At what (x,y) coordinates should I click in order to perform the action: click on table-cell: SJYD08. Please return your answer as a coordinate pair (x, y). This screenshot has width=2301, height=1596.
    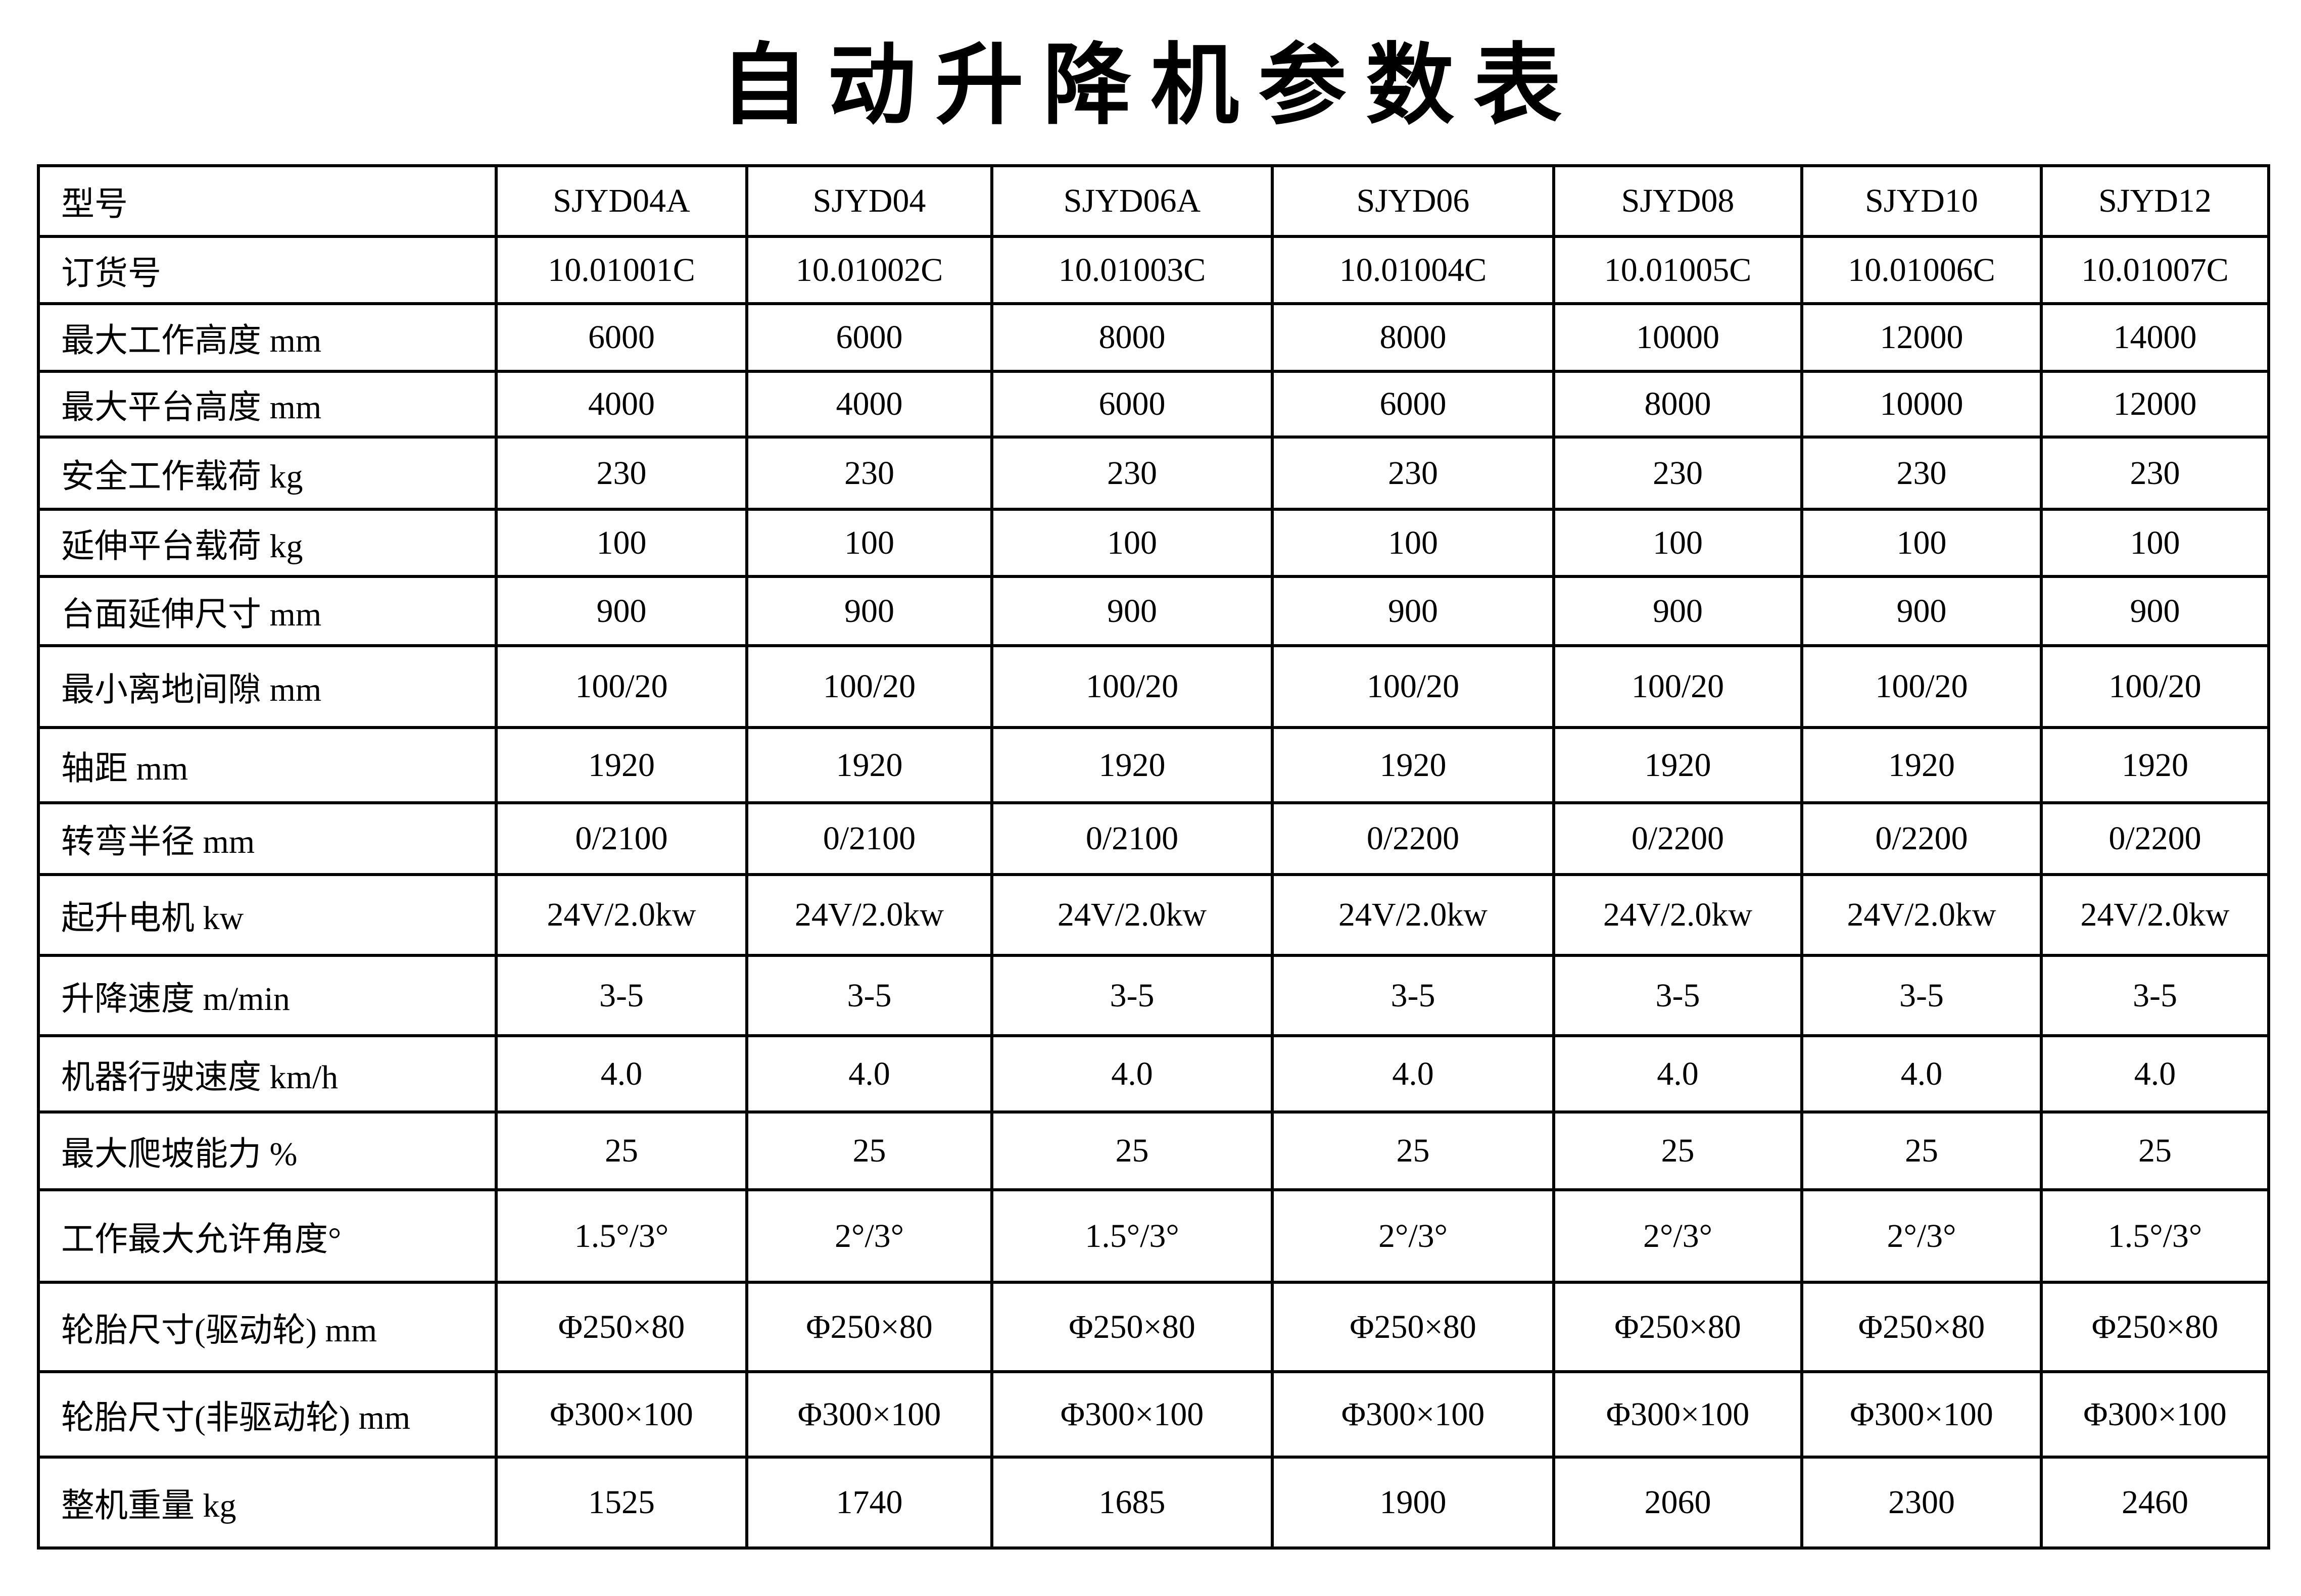
    Looking at the image, I should click on (1678, 201).